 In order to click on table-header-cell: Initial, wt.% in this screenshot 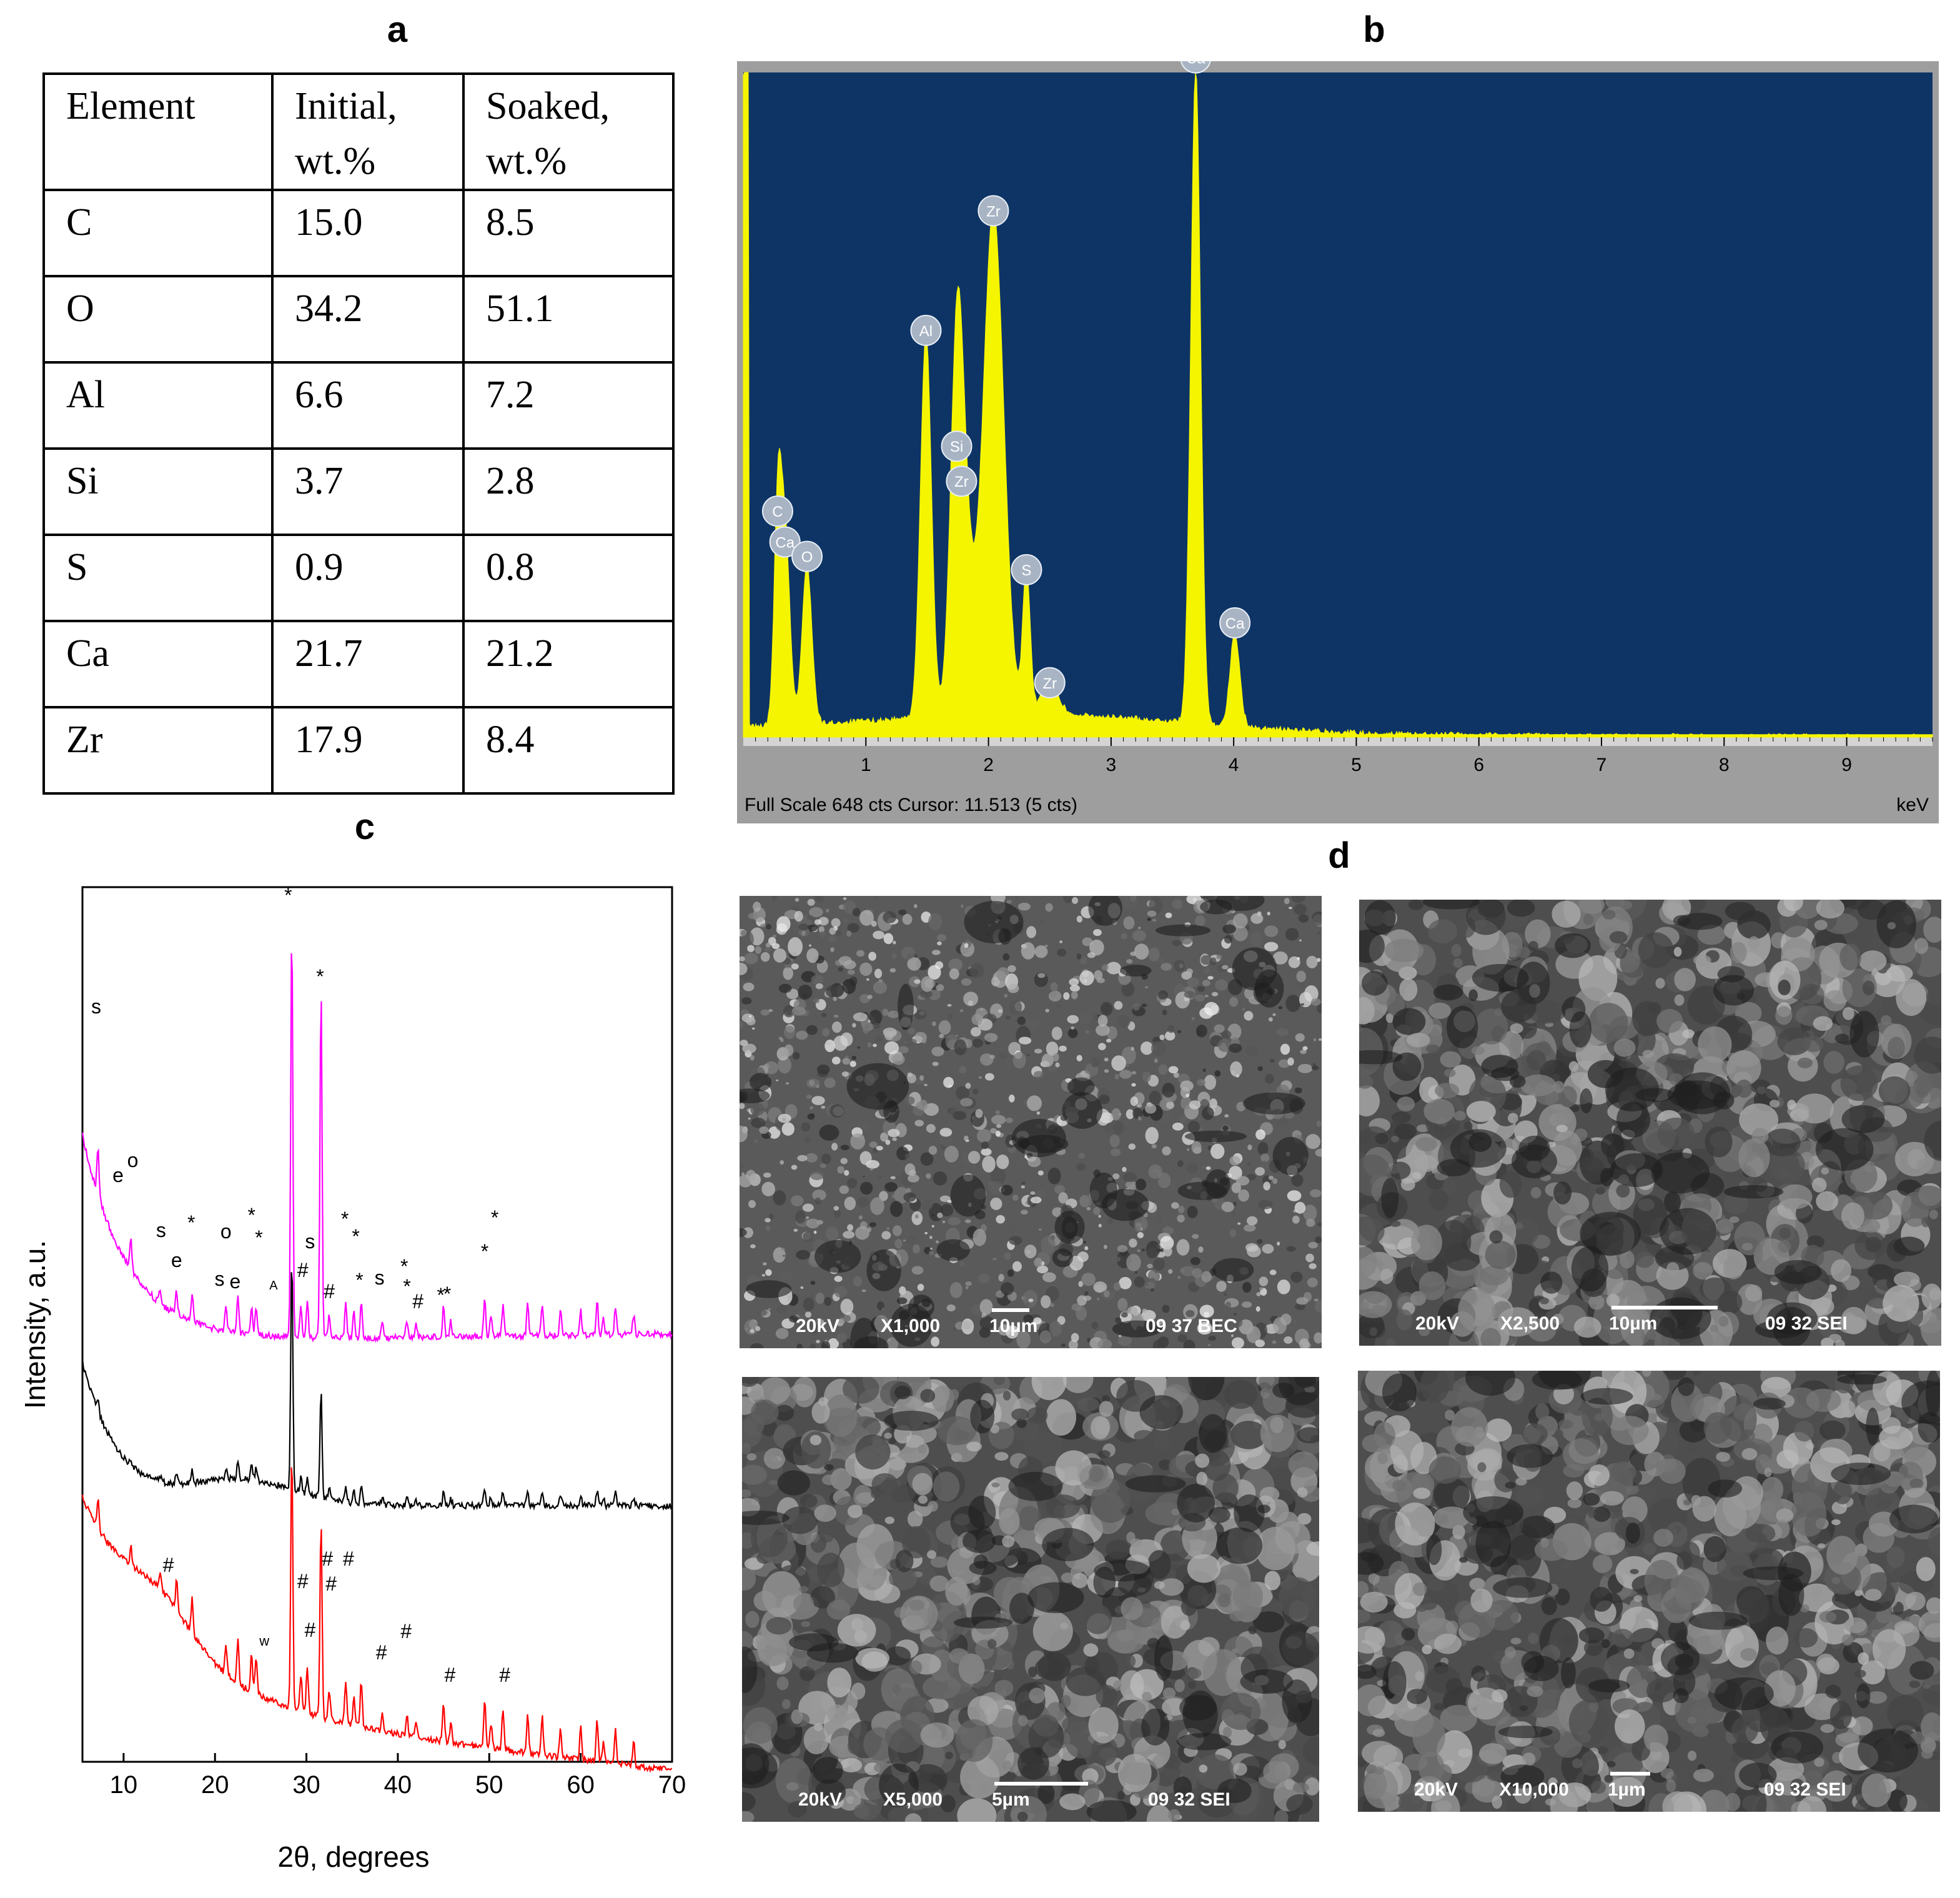, I will do `click(368, 131)`.